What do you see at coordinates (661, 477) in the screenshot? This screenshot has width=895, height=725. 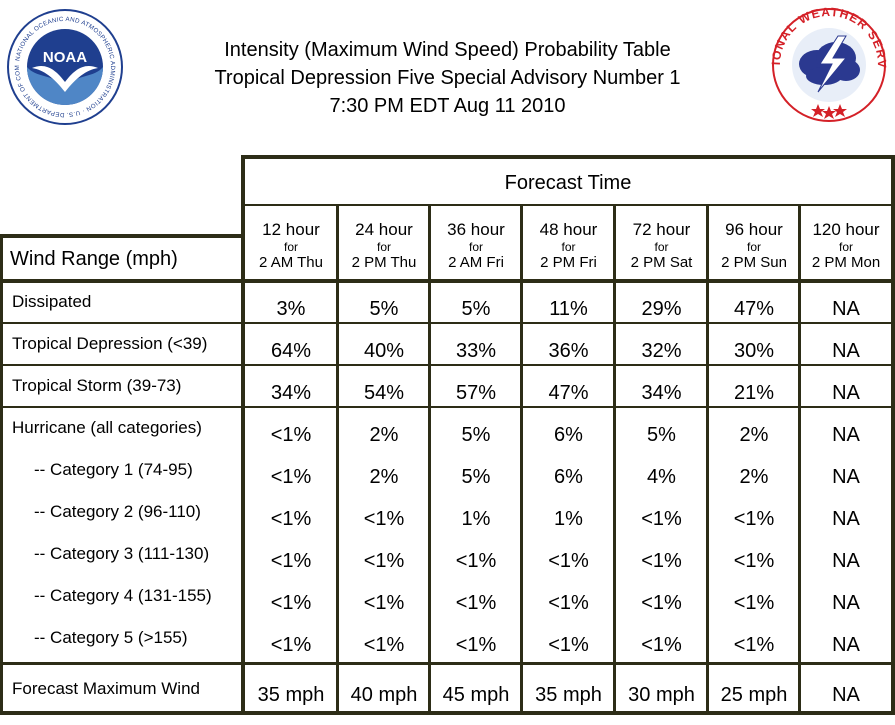 I see `table-cell: 4%` at bounding box center [661, 477].